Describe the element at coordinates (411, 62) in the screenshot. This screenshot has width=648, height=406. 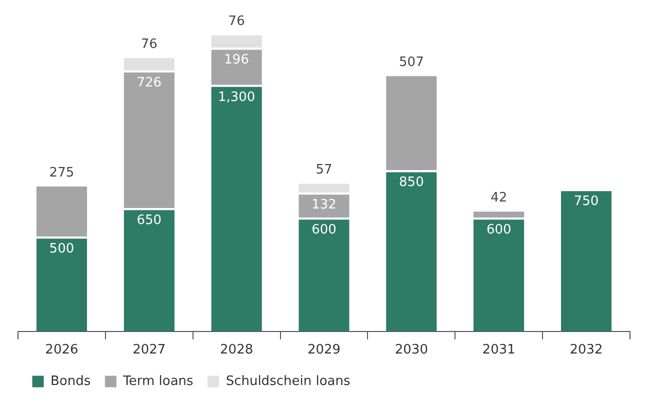
I see `data-label: 507` at that location.